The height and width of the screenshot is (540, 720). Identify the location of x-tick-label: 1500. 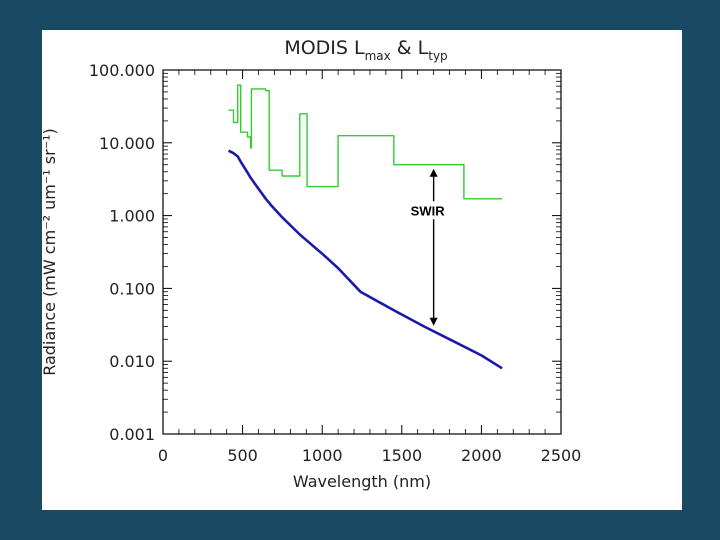
(401, 455).